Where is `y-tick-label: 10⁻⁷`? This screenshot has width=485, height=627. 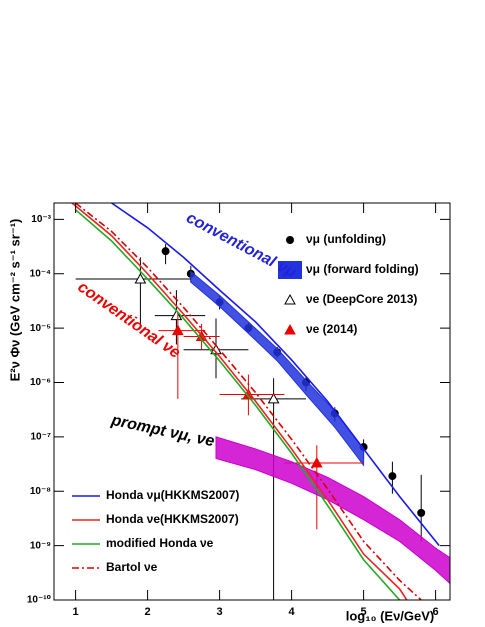
y-tick-label: 10⁻⁷ is located at coordinates (40, 437).